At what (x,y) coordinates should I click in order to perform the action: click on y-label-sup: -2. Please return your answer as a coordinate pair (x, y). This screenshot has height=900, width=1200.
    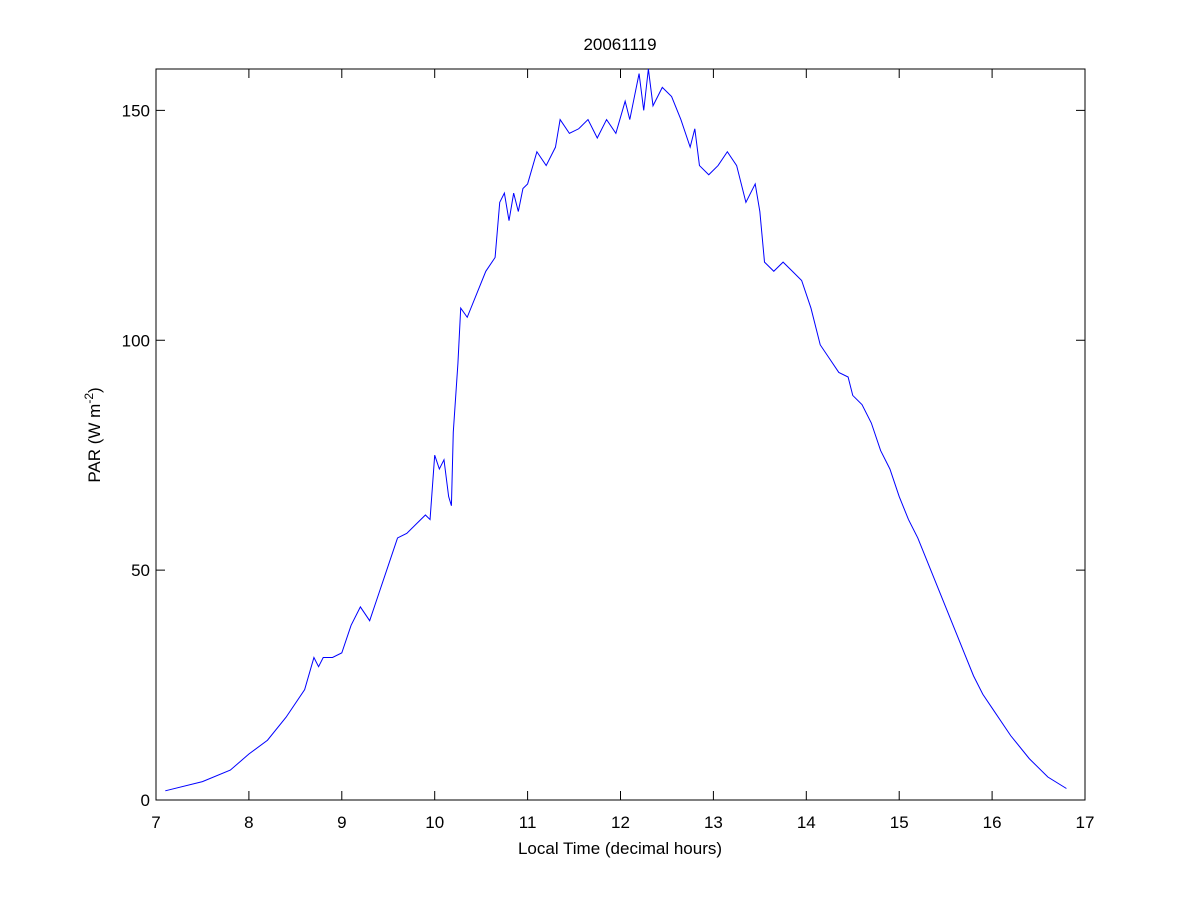
    Looking at the image, I should click on (89, 398).